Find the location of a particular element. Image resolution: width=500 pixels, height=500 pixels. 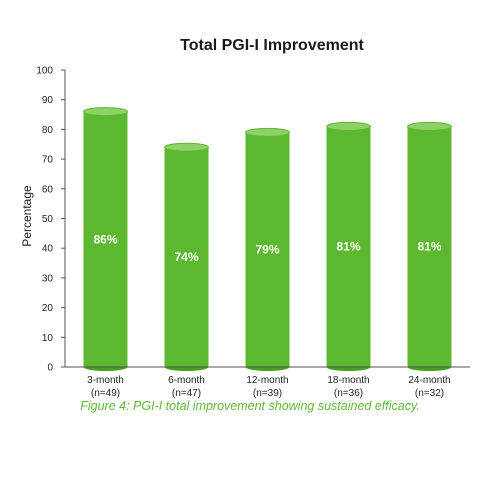

bar: 74% is located at coordinates (186, 256).